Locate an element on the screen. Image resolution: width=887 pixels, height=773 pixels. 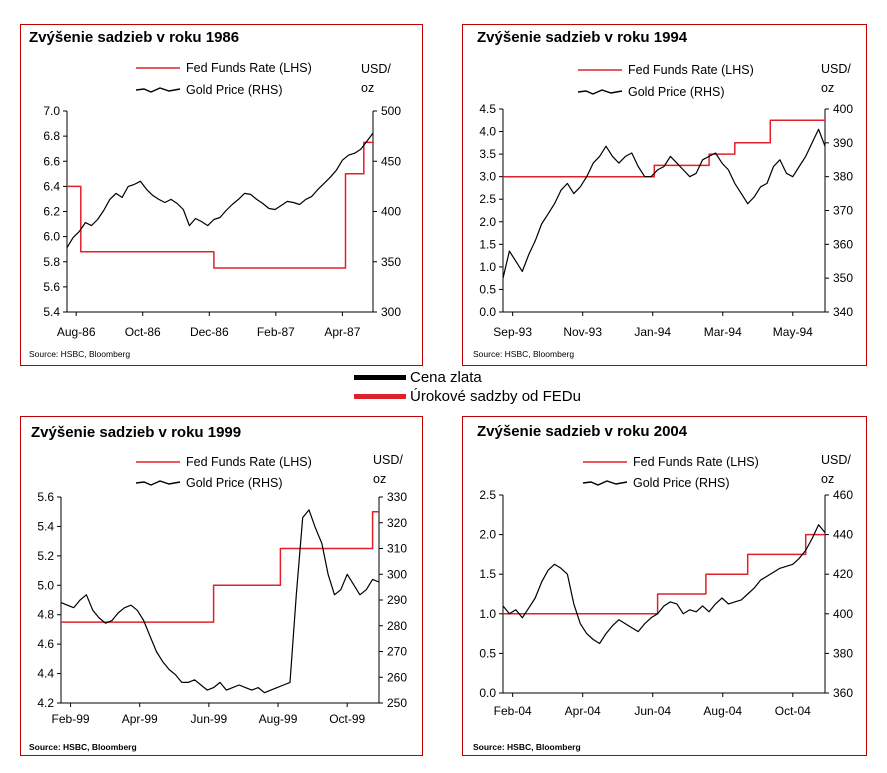
x-tick-label: Apr-87 is located at coordinates (342, 332).